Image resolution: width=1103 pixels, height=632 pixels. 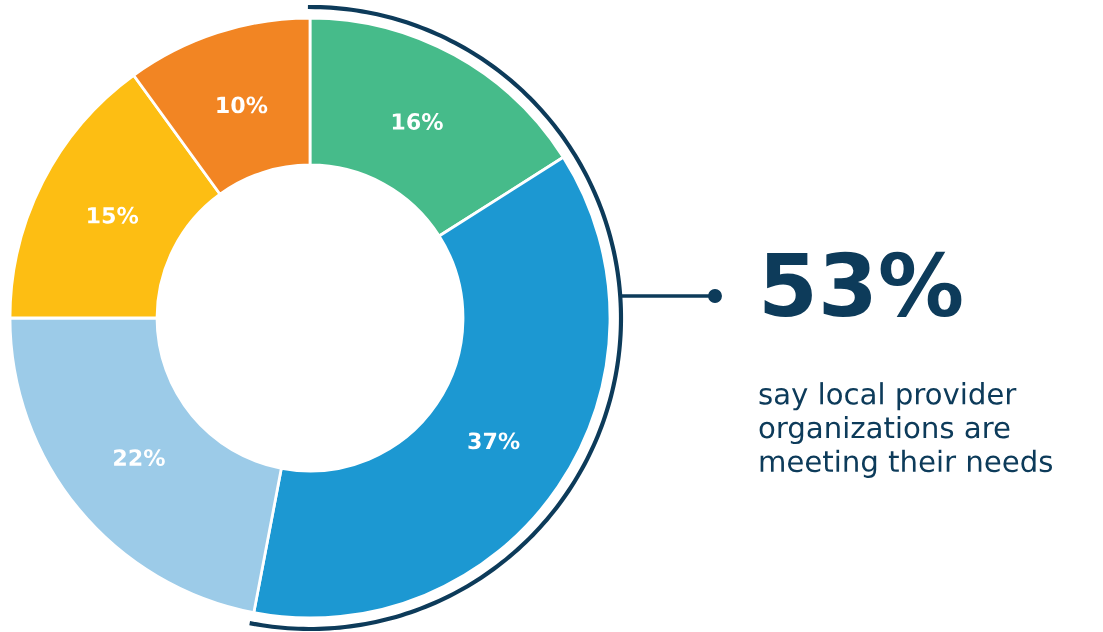 What do you see at coordinates (242, 105) in the screenshot?
I see `data-label: 10%` at bounding box center [242, 105].